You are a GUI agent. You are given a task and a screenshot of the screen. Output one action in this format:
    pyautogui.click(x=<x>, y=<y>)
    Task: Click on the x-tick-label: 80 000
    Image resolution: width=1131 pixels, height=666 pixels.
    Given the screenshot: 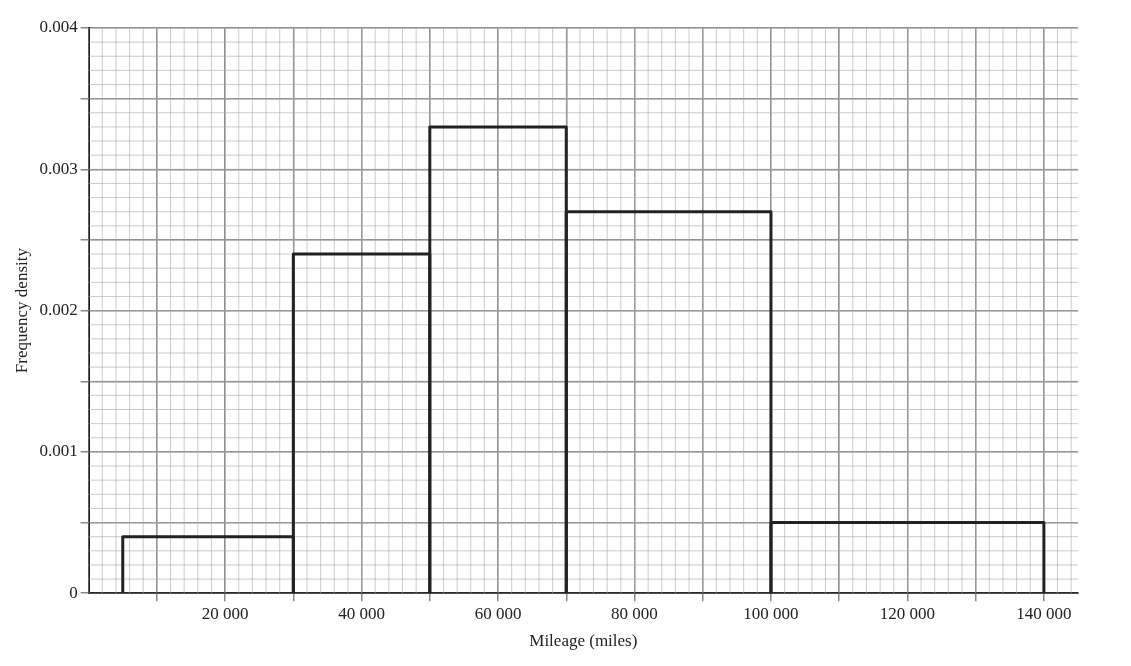 What is the action you would take?
    pyautogui.click(x=634, y=613)
    